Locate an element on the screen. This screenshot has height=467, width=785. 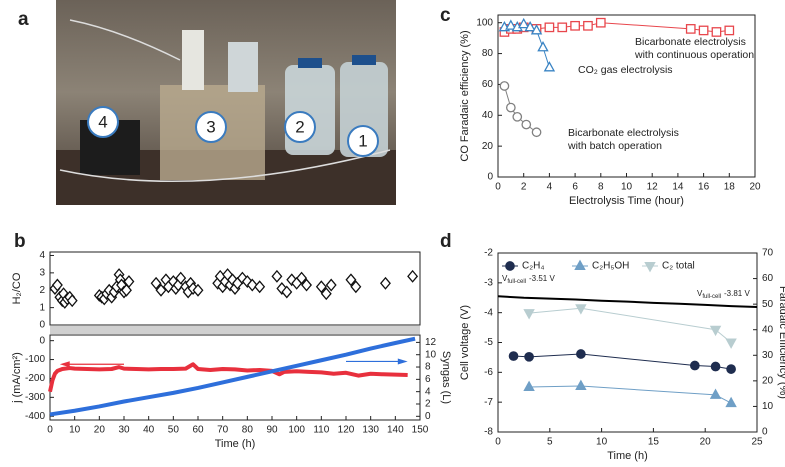
y-tick-label: -200 is located at coordinates (35, 378).